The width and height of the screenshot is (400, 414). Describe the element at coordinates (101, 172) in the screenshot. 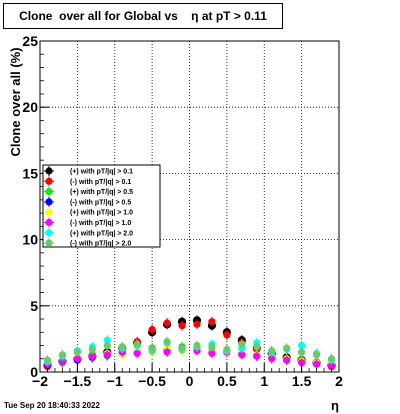

I see `legend-label: (+) with pT/|q| > 0.1` at that location.